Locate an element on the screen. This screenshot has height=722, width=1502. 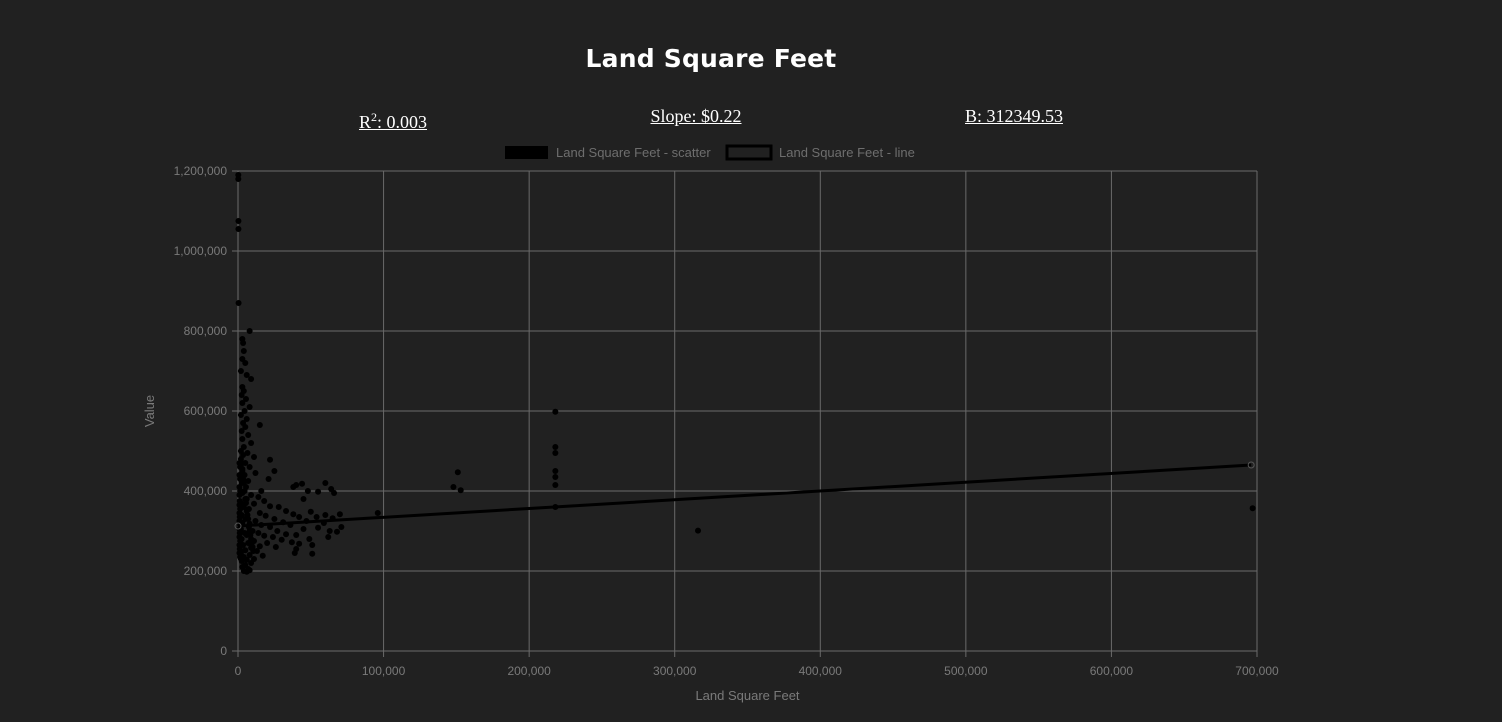
legend-swatch-line is located at coordinates (749, 152).